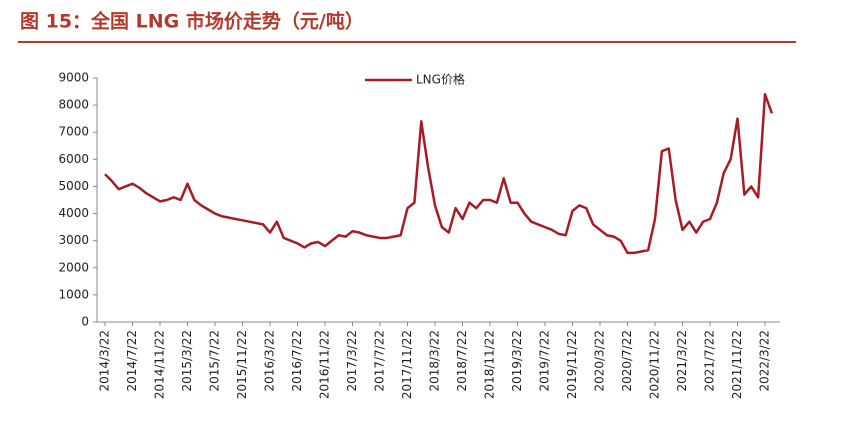 This screenshot has width=844, height=441. Describe the element at coordinates (380, 361) in the screenshot. I see `x-tick-label: 2017/7/22` at that location.